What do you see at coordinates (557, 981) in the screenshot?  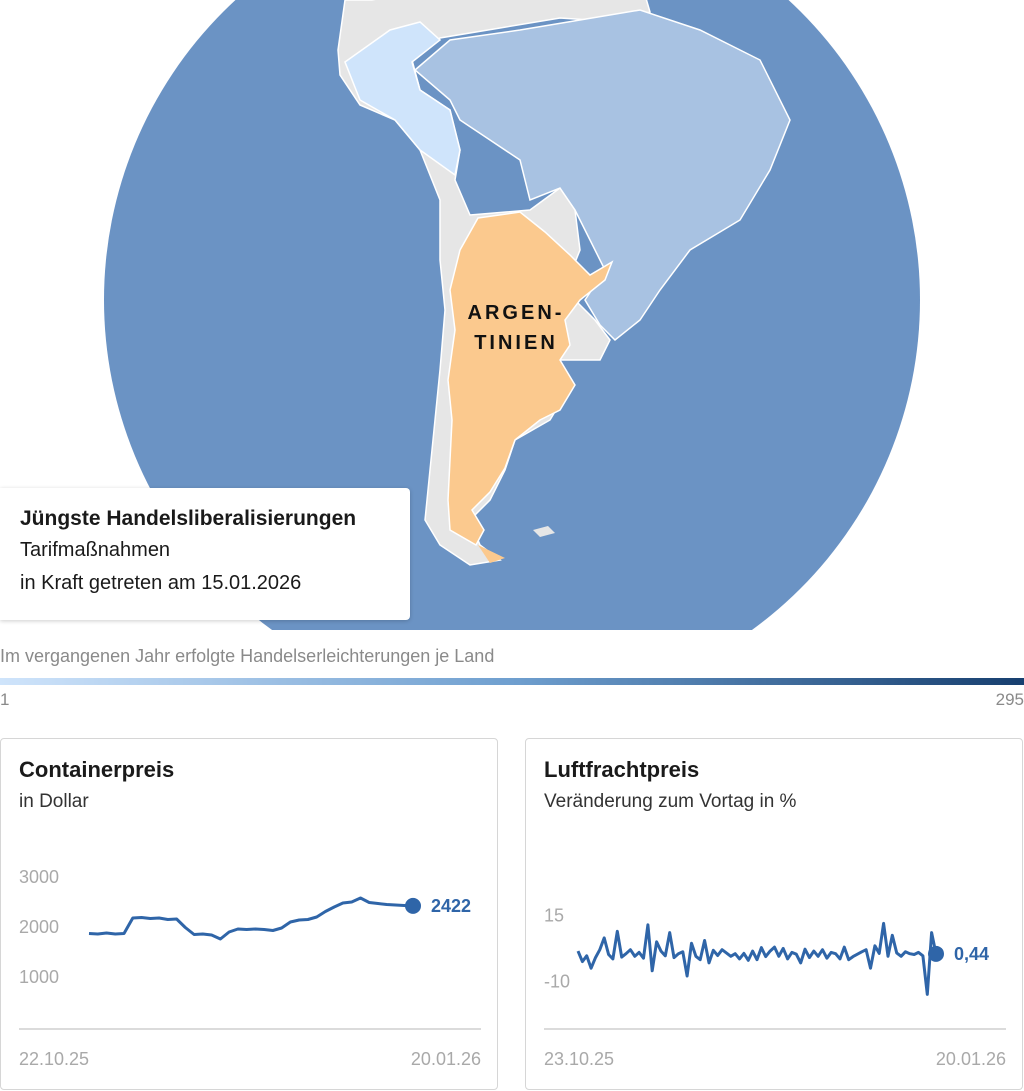 I see `y-tick-label: -10` at bounding box center [557, 981].